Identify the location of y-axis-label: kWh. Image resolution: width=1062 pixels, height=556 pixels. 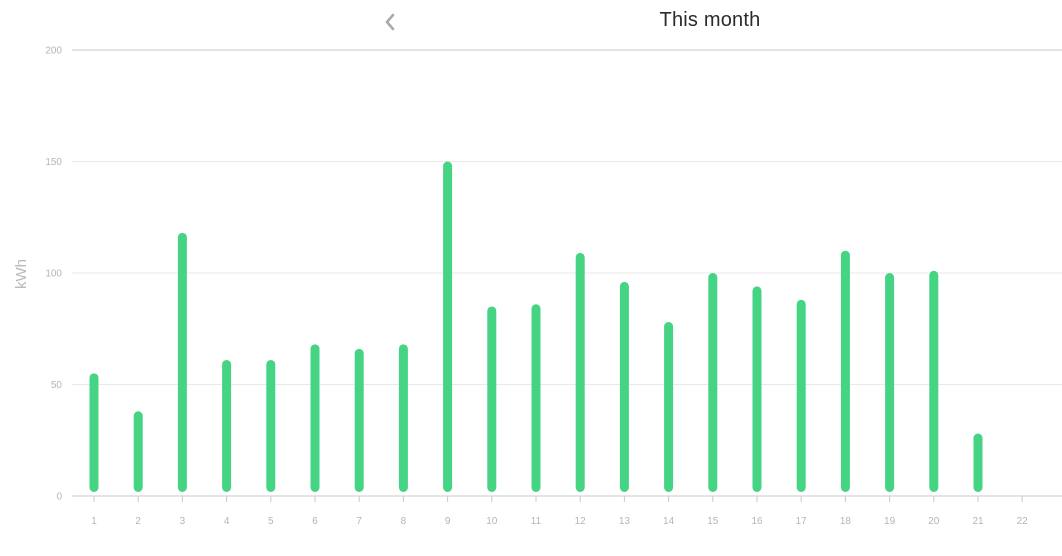
(21, 274).